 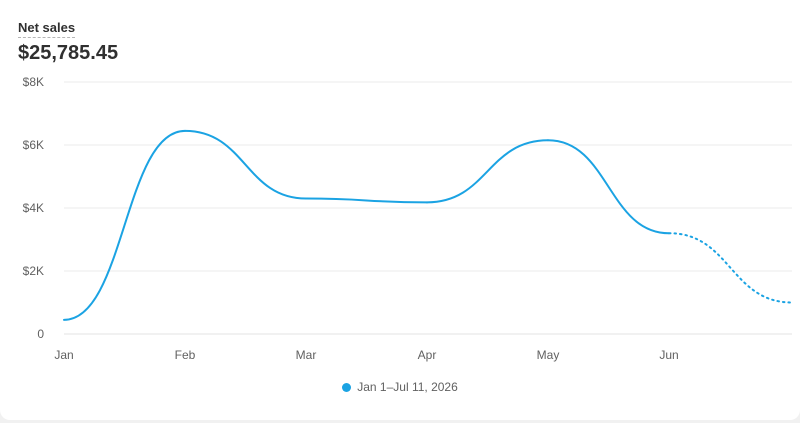 What do you see at coordinates (68, 53) in the screenshot?
I see `metric-value: $25,785.45` at bounding box center [68, 53].